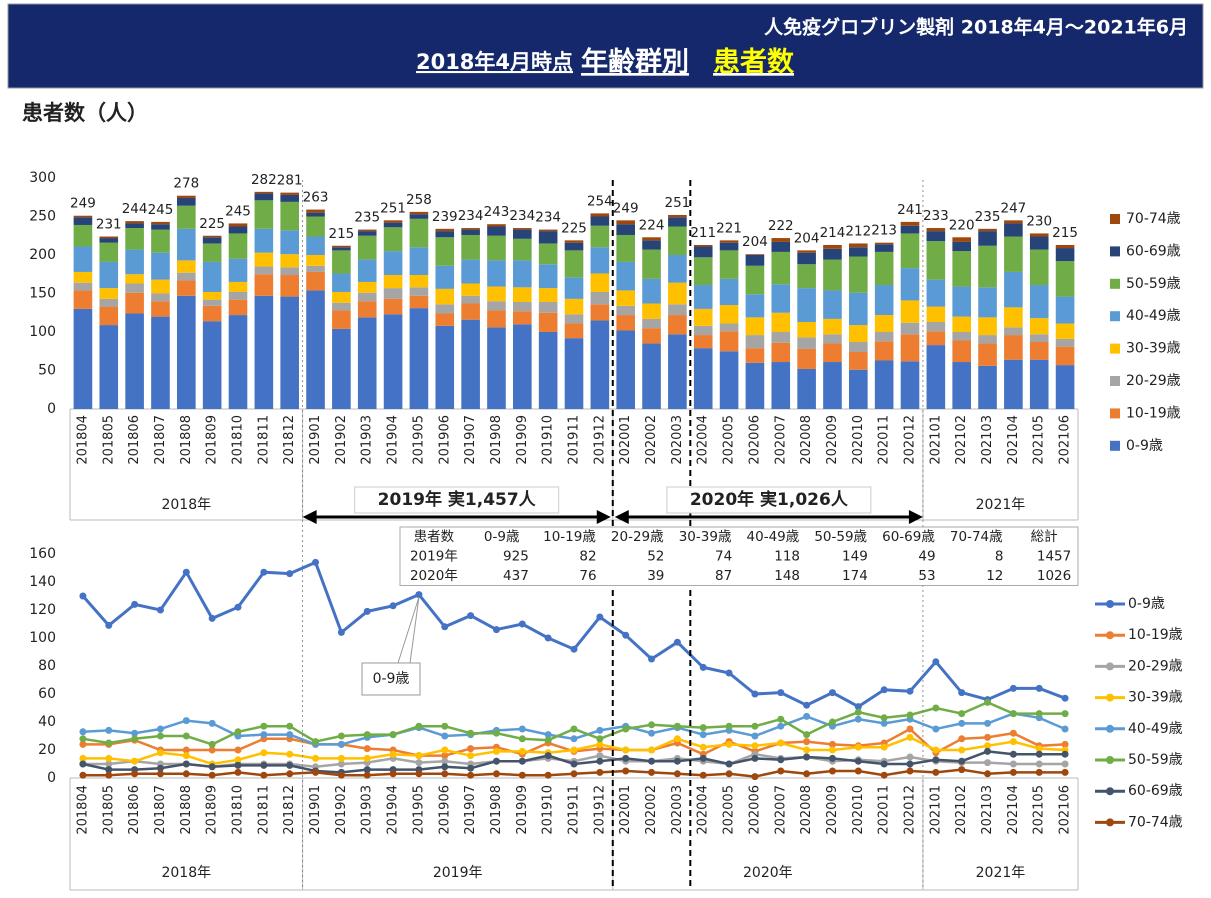 This screenshot has width=1211, height=898. I want to click on y-tick-label: 0, so click(51, 409).